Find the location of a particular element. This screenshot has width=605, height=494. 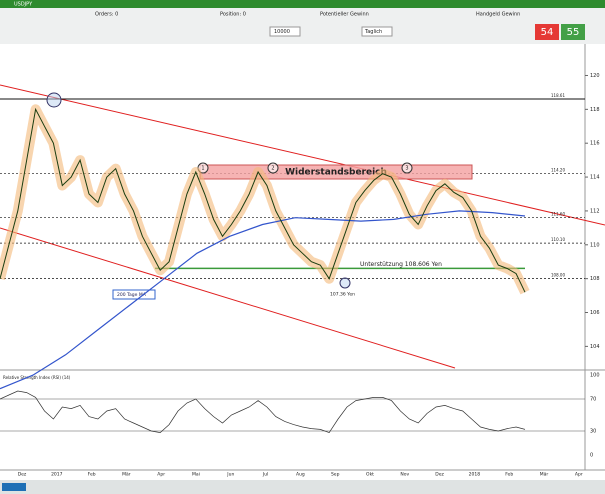

start-button is located at coordinates (14, 487).